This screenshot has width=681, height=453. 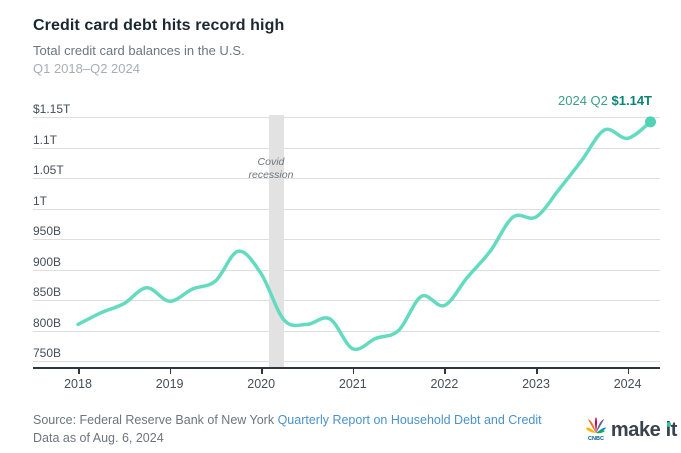 I want to click on chart-subtitle: Total credit card balances in the U.S., so click(x=139, y=50).